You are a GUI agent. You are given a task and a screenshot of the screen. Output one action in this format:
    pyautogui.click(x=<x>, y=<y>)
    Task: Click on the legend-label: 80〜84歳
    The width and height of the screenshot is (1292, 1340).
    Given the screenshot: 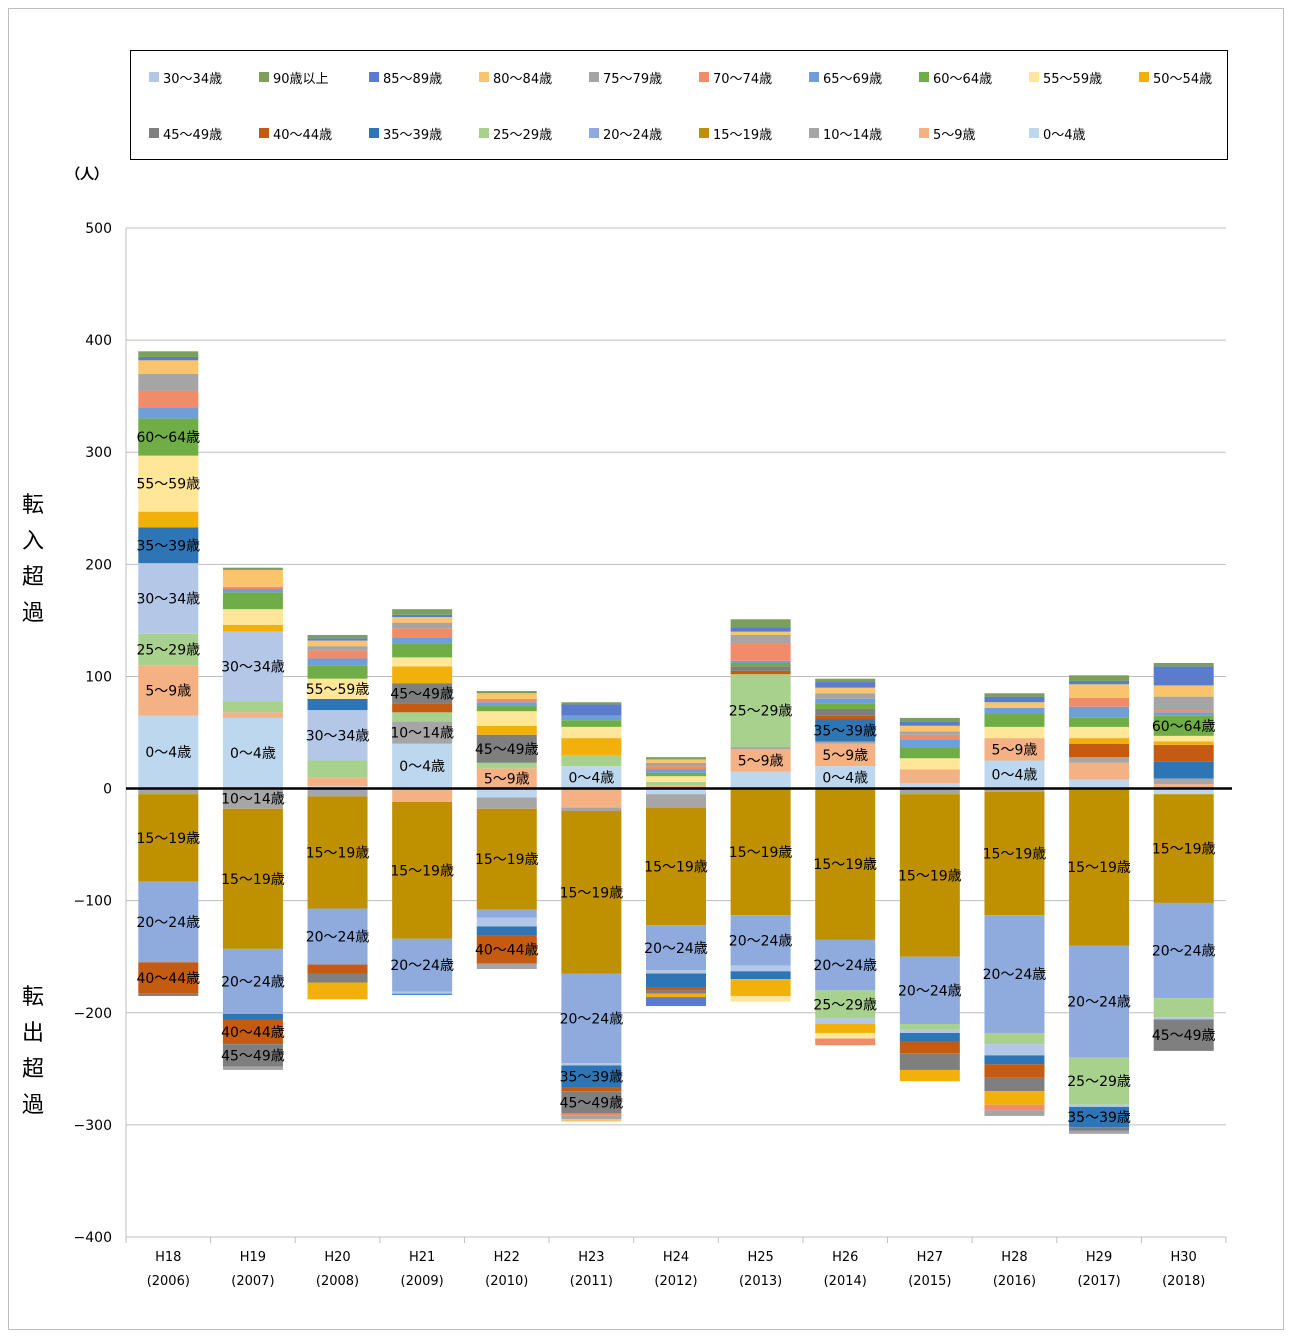 What is the action you would take?
    pyautogui.click(x=523, y=79)
    